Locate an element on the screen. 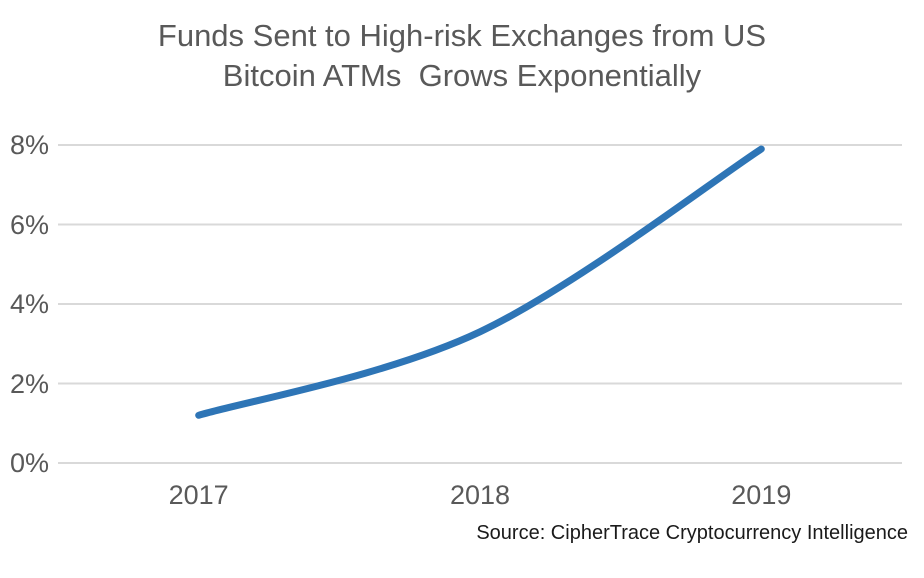  x-tick-label: 2017 is located at coordinates (198, 495).